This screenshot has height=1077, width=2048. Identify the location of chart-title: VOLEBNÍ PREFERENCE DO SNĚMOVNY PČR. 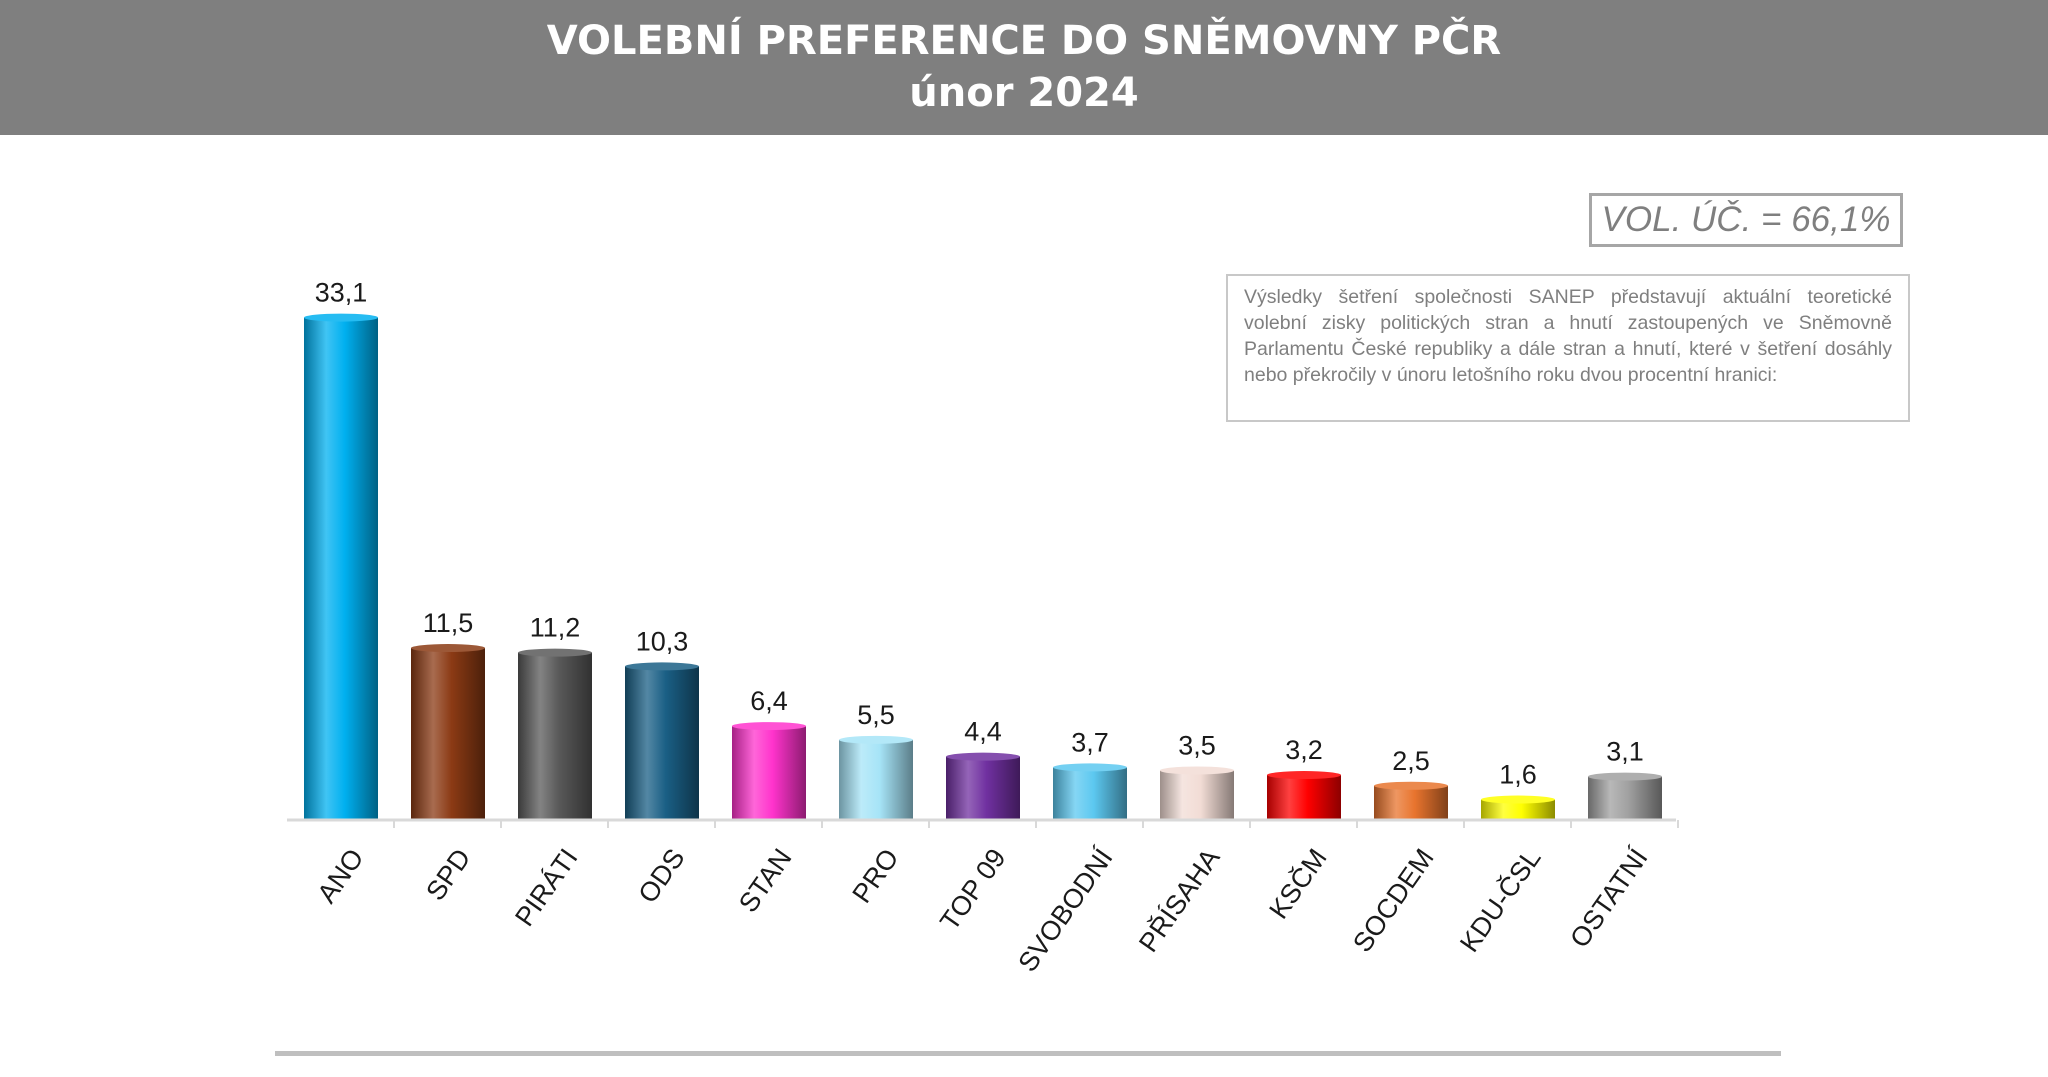
(1024, 41).